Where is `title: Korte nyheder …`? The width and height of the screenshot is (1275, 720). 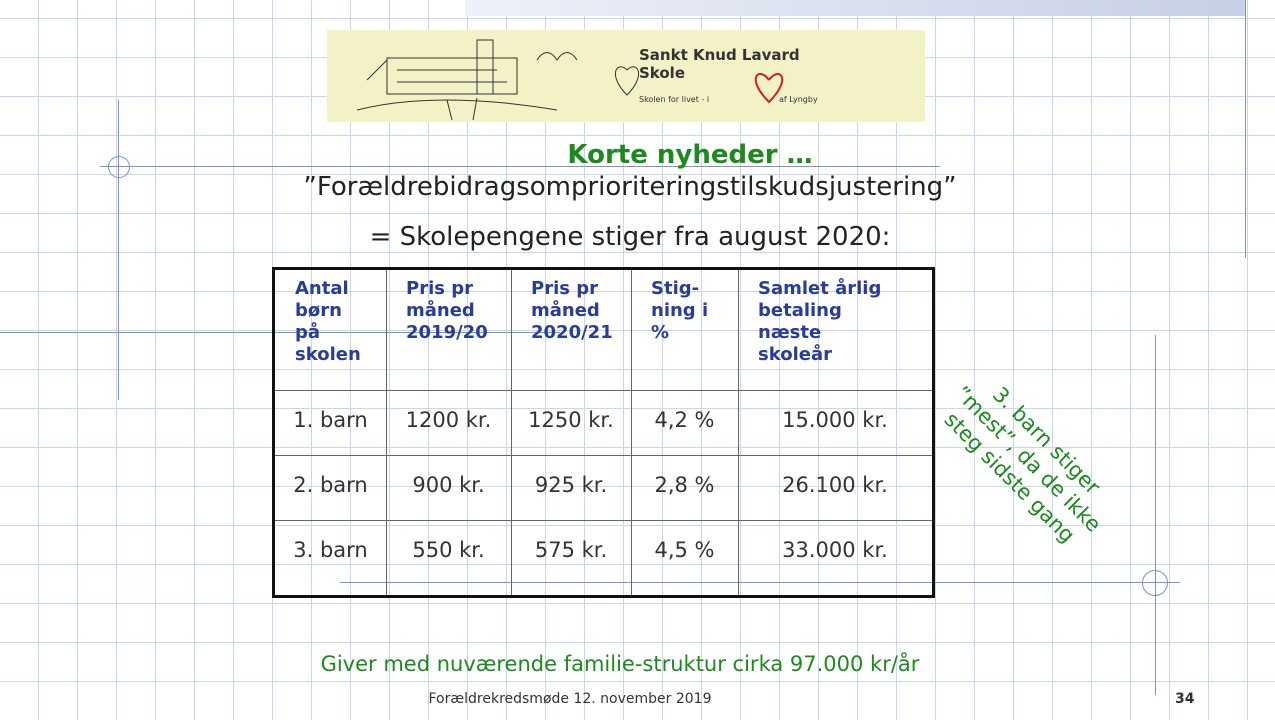
title: Korte nyheder … is located at coordinates (690, 155).